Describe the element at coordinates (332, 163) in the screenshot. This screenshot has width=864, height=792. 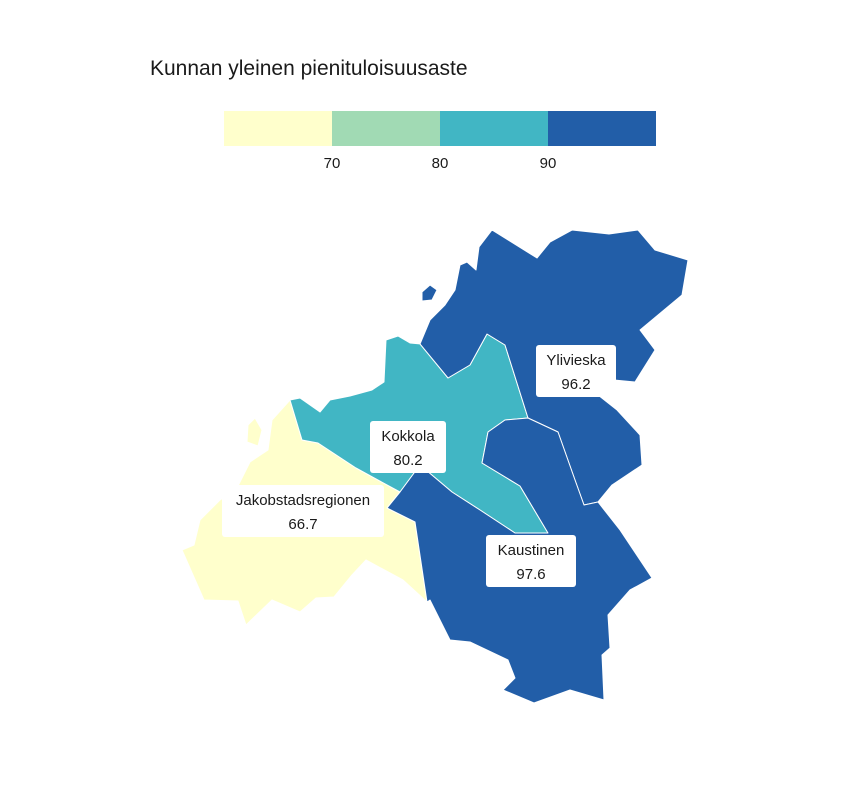
I see `legend-tick-70: 70` at that location.